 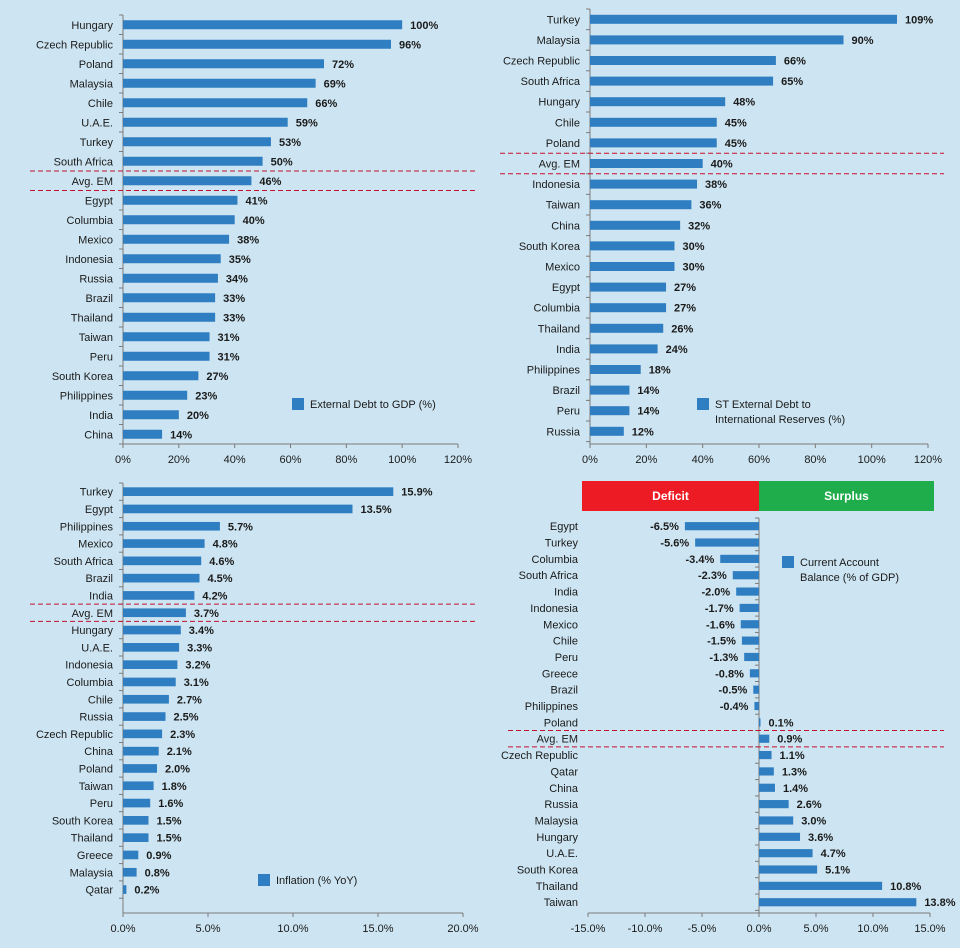 I want to click on chart4-category-label: India, so click(x=566, y=593).